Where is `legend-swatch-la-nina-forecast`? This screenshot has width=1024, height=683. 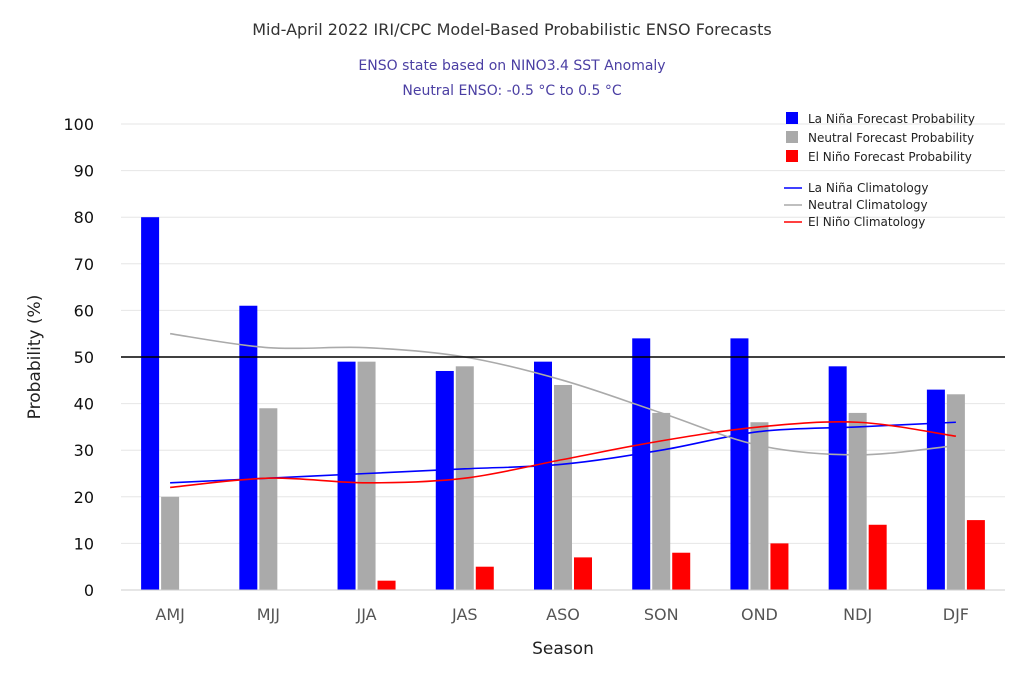
legend-swatch-la-nina-forecast is located at coordinates (792, 118).